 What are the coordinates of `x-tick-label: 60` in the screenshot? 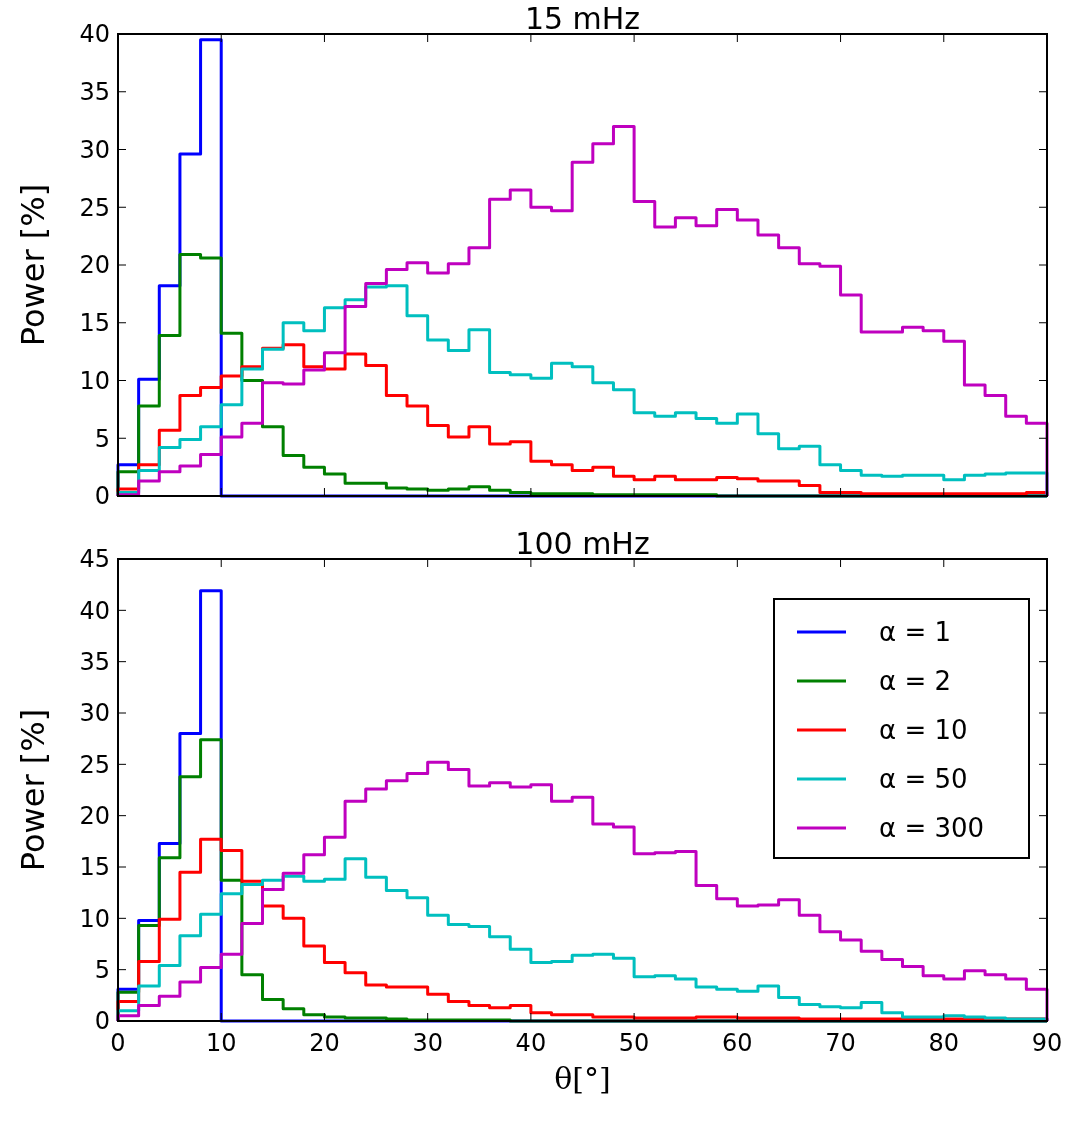 It's located at (737, 1043).